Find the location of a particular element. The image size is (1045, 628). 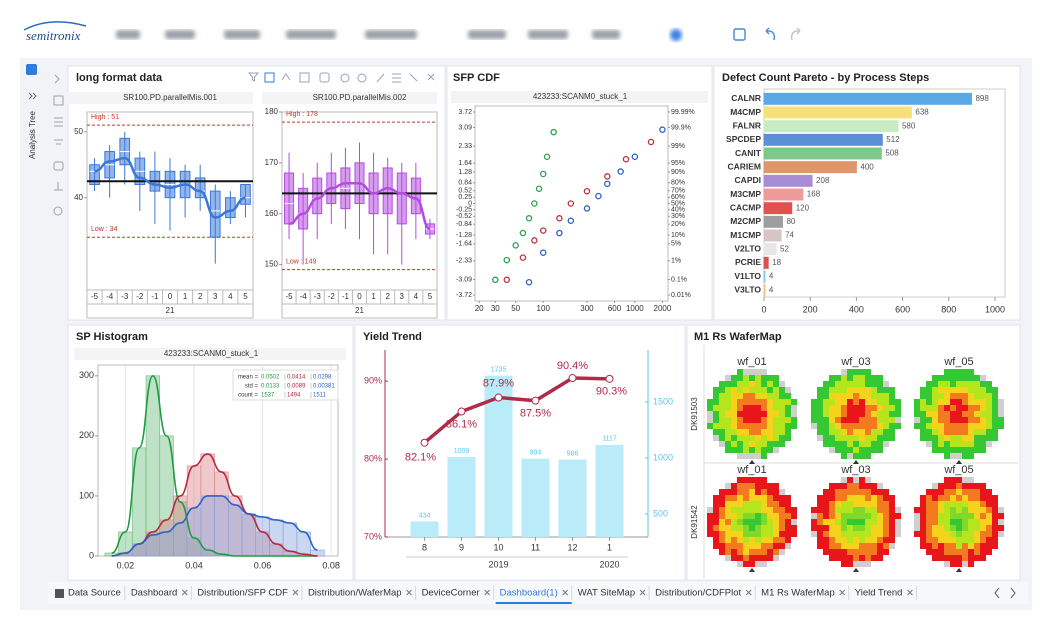

chart-title: 423233:SCANM0_stuck_1 is located at coordinates (580, 96).